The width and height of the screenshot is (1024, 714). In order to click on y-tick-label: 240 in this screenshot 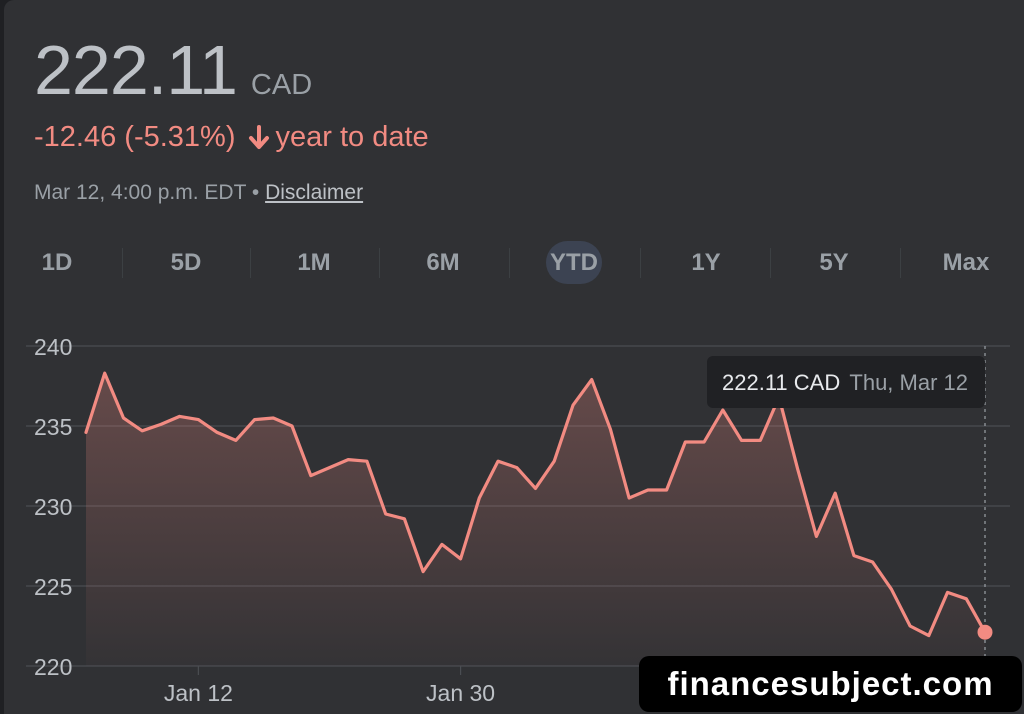, I will do `click(53, 347)`.